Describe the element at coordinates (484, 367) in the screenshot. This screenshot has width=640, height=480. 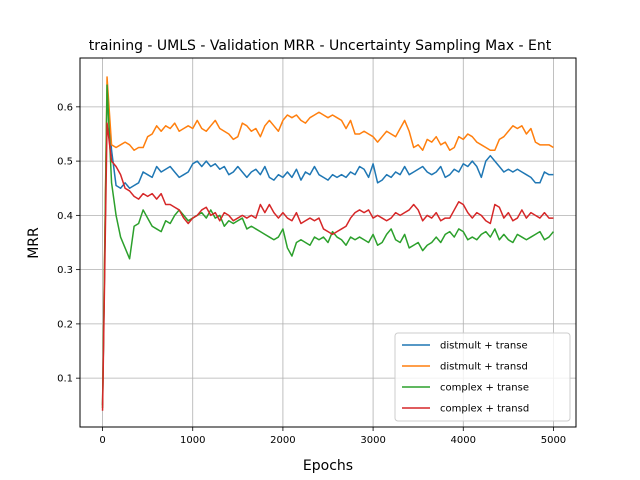
I see `legend-label-2: distmult + transd` at that location.